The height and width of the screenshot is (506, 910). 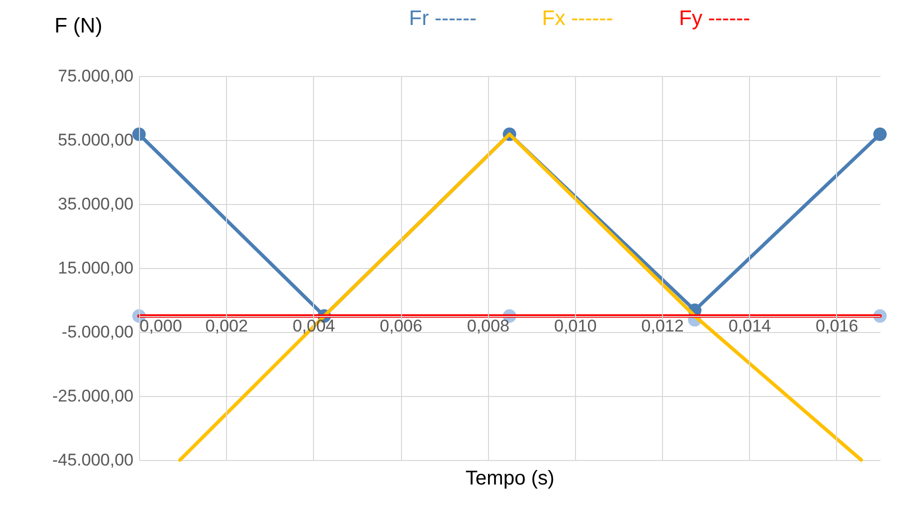 I want to click on x-tick-label: 0,014, so click(x=750, y=326).